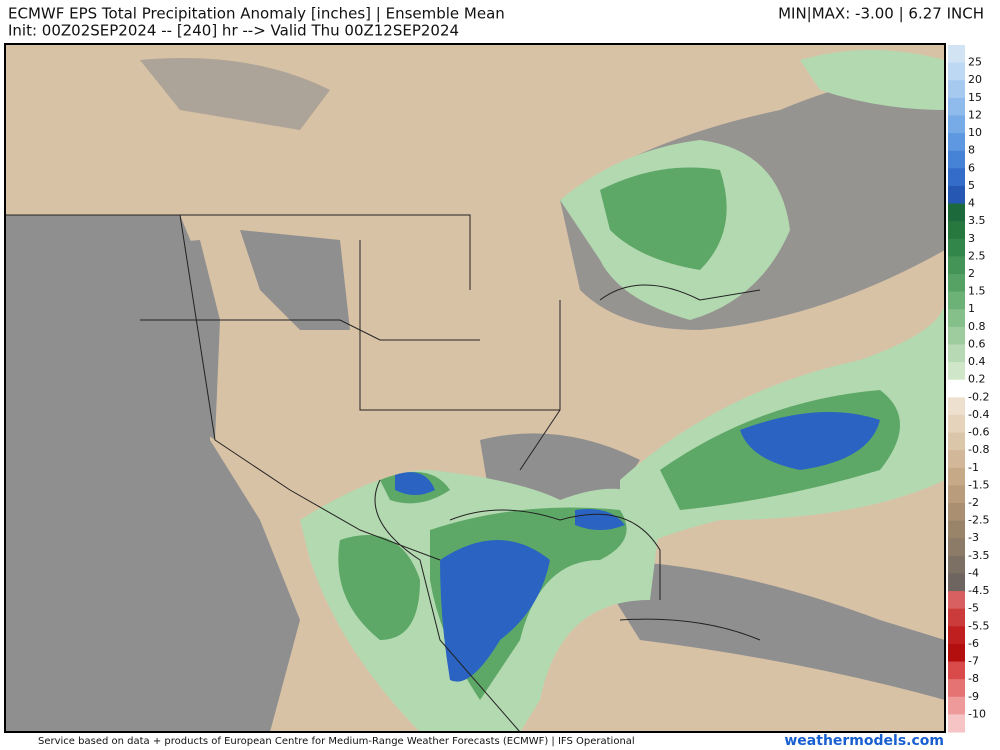  I want to click on colorbar-label: -0.2, so click(978, 396).